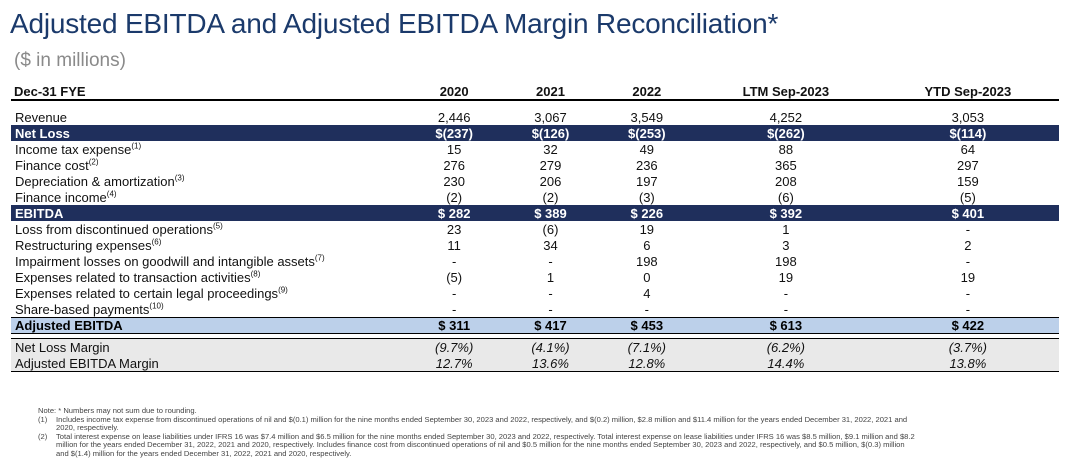 The image size is (1080, 467). Describe the element at coordinates (255, 274) in the screenshot. I see `footnote-ref: (8)` at that location.